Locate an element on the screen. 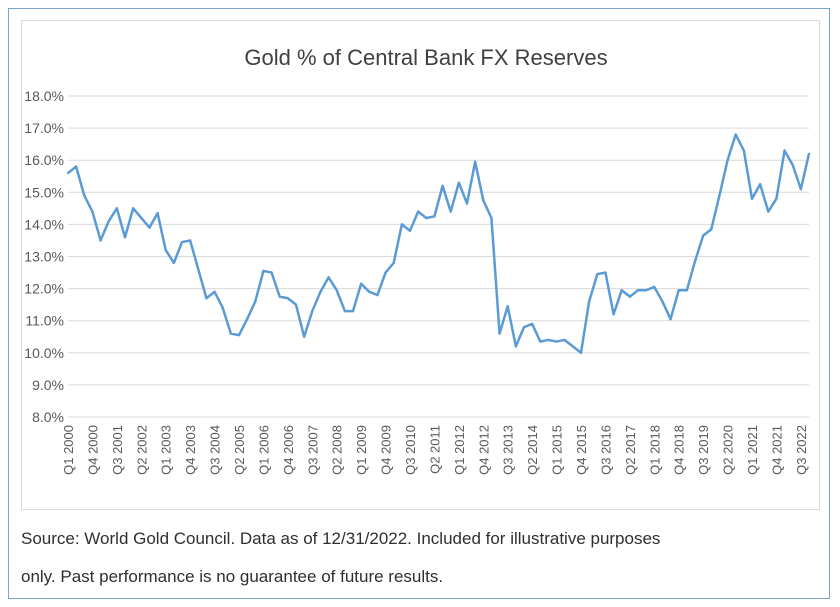 The width and height of the screenshot is (840, 607). x-tick-label: Q2 2011 is located at coordinates (434, 449).